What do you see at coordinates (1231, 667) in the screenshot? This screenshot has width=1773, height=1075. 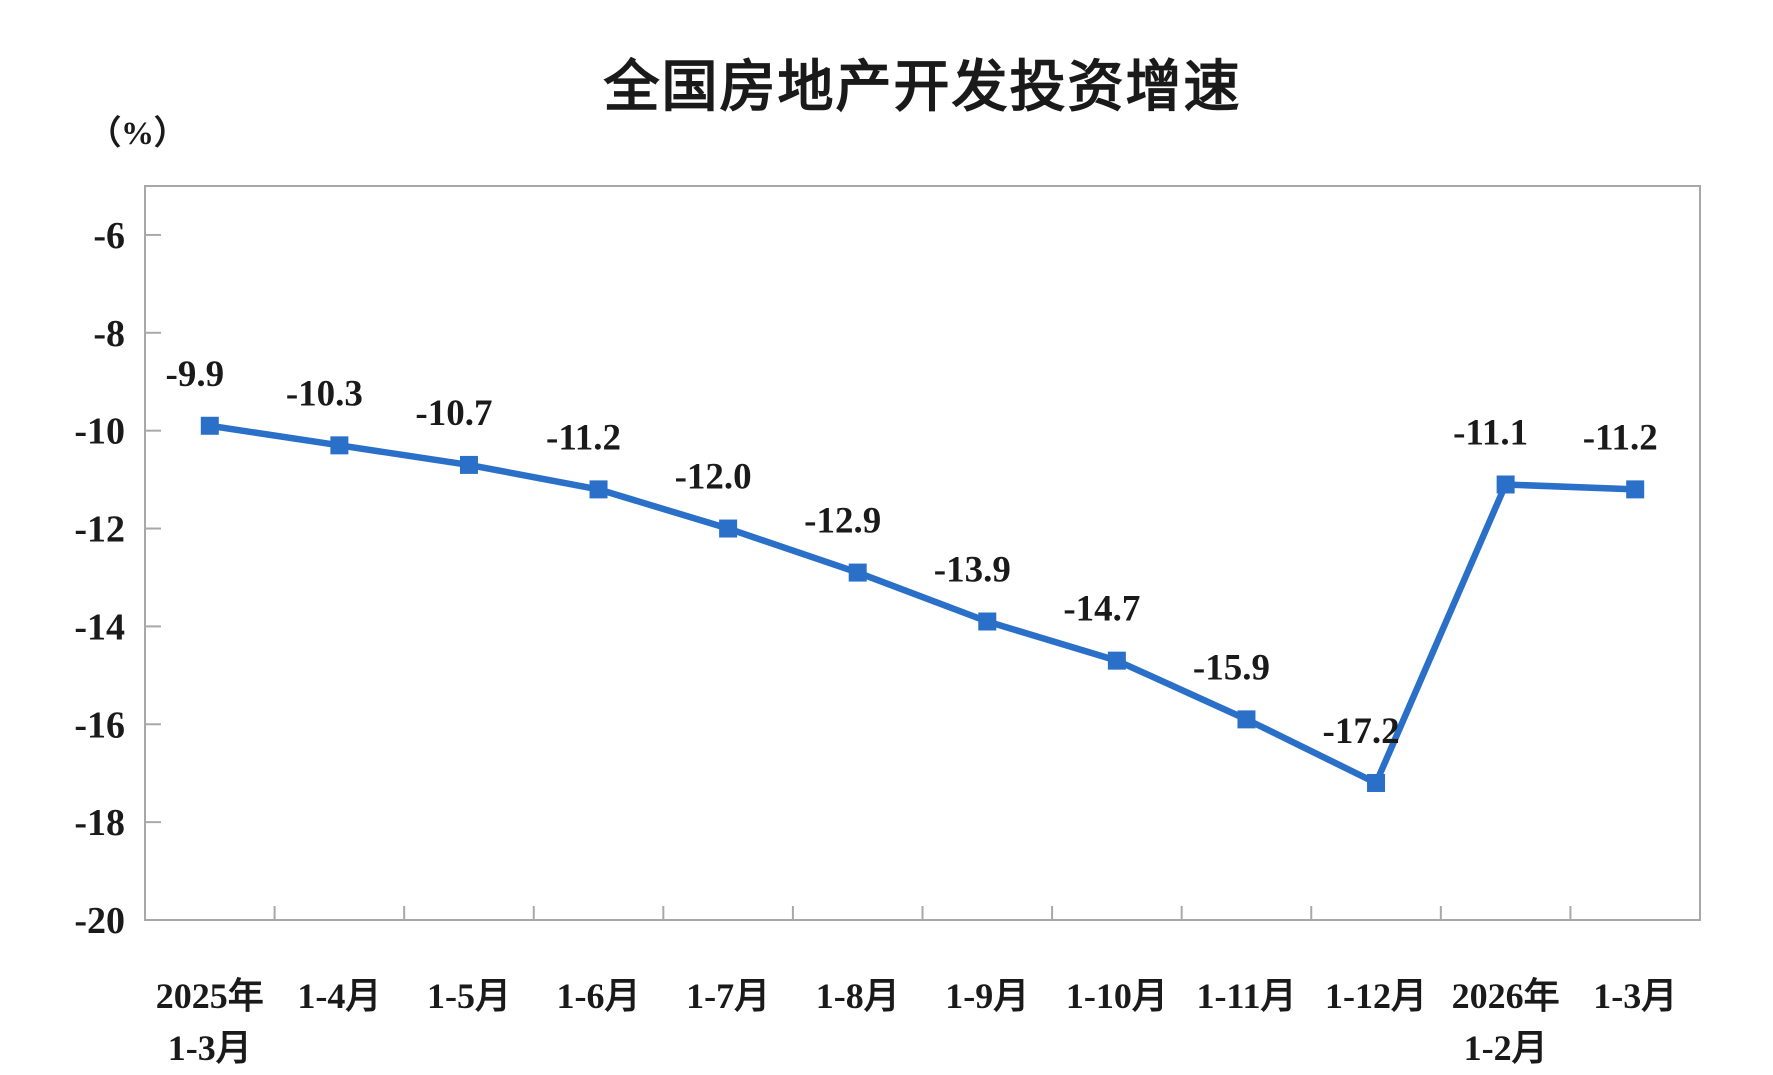 I see `data-label: -15.9` at bounding box center [1231, 667].